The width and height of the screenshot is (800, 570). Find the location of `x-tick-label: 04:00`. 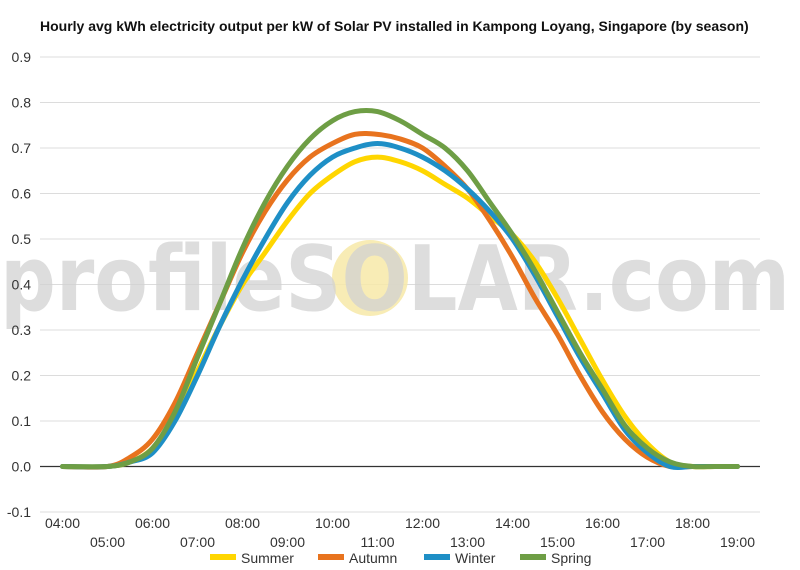

x-tick-label: 04:00 is located at coordinates (62, 523).